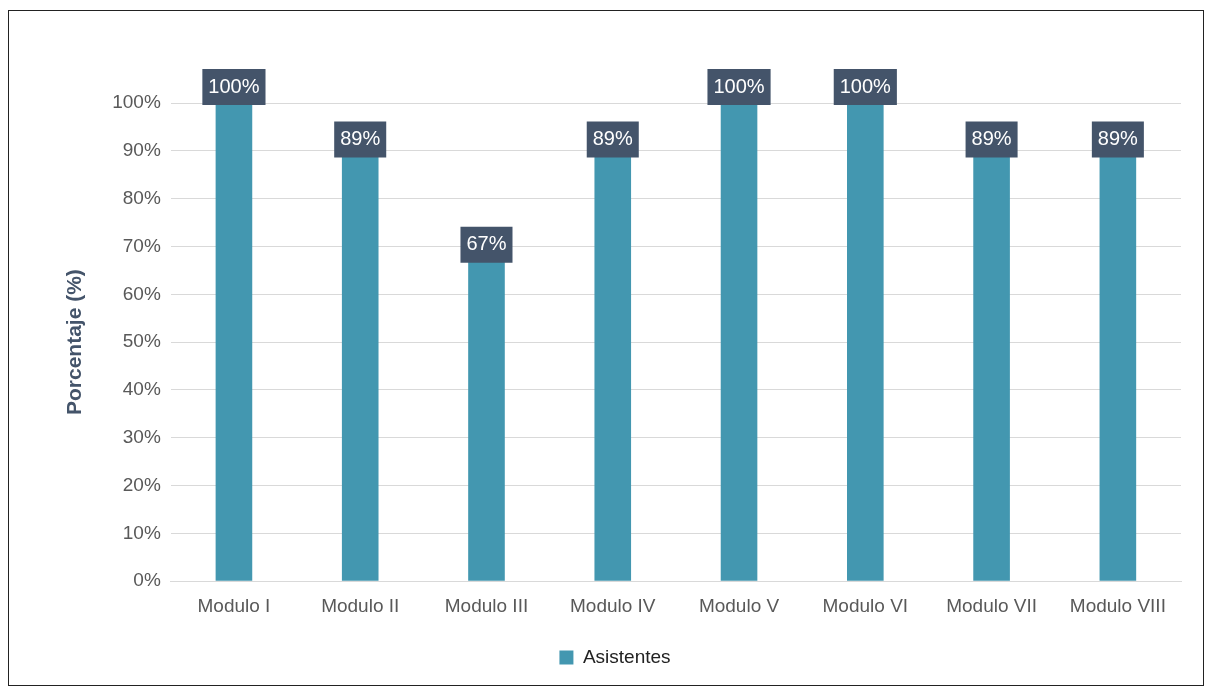 This screenshot has height=688, width=1210. I want to click on y-tick-label: 30%, so click(141, 436).